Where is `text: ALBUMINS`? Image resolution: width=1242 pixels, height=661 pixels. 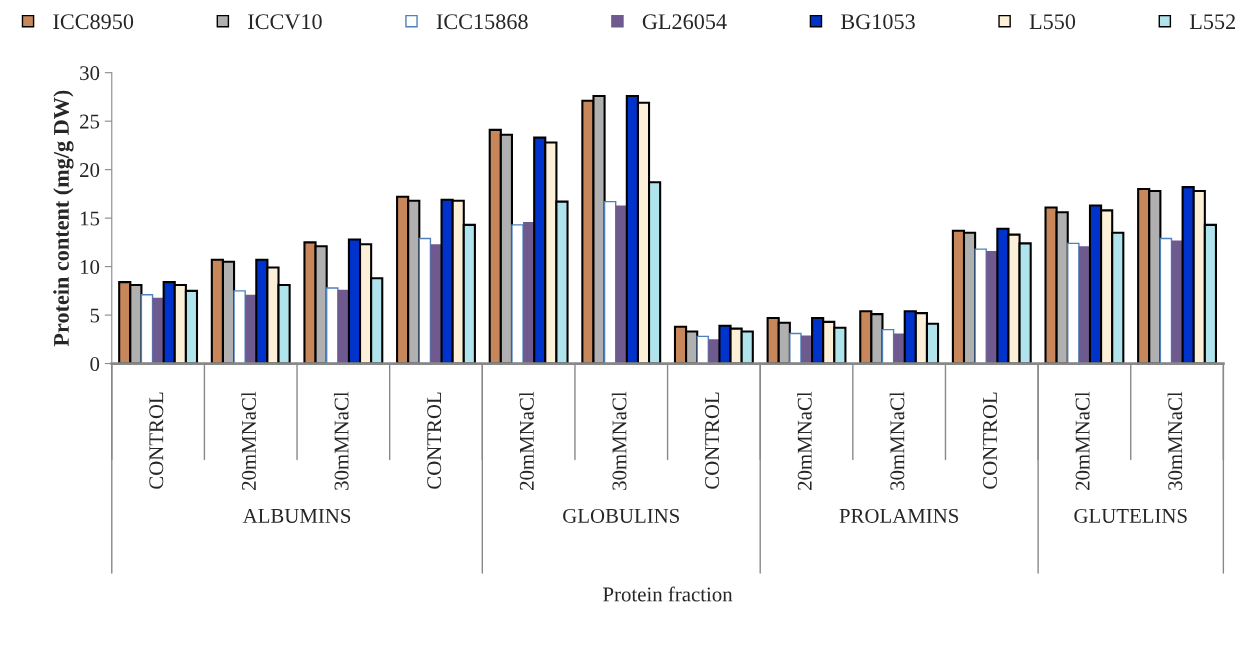
text: ALBUMINS is located at coordinates (296, 515).